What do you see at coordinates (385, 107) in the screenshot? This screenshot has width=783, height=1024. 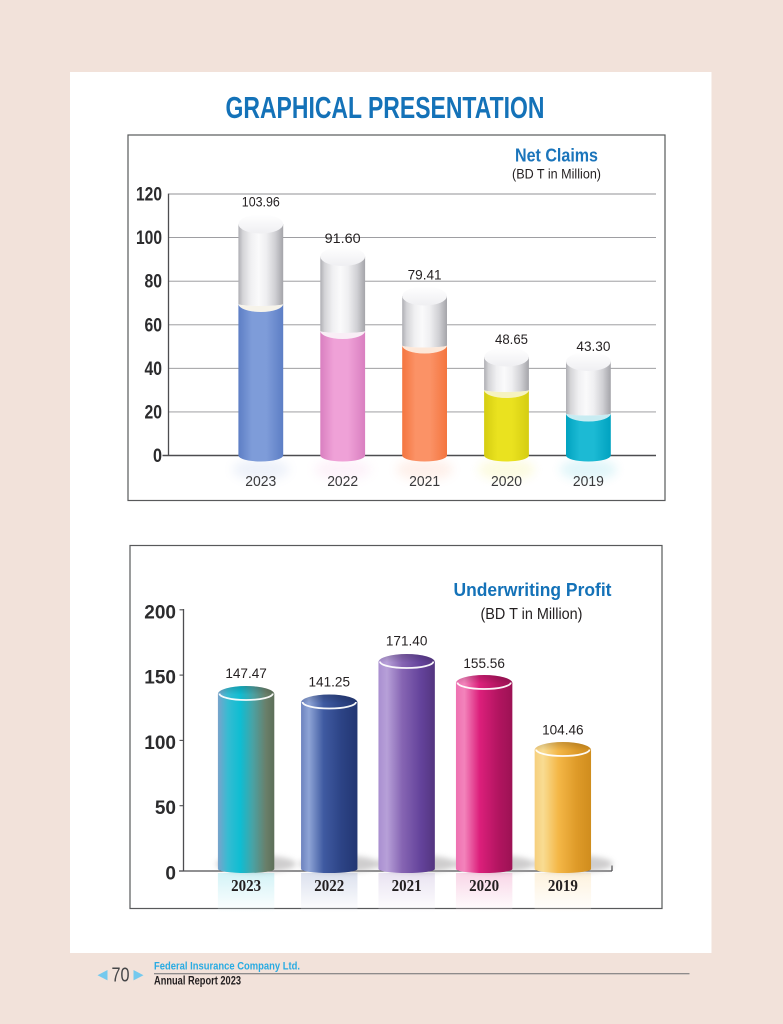 I see `svg-text: GRAPHICAL PRESENTATION` at bounding box center [385, 107].